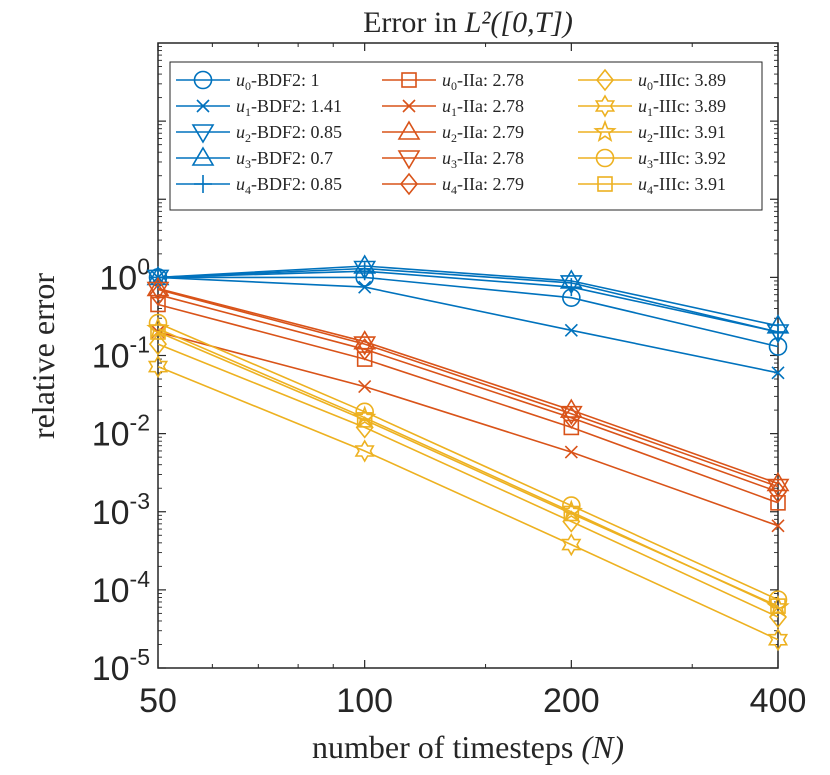 This screenshot has height=775, width=830. I want to click on x-tick-label: 50, so click(158, 701).